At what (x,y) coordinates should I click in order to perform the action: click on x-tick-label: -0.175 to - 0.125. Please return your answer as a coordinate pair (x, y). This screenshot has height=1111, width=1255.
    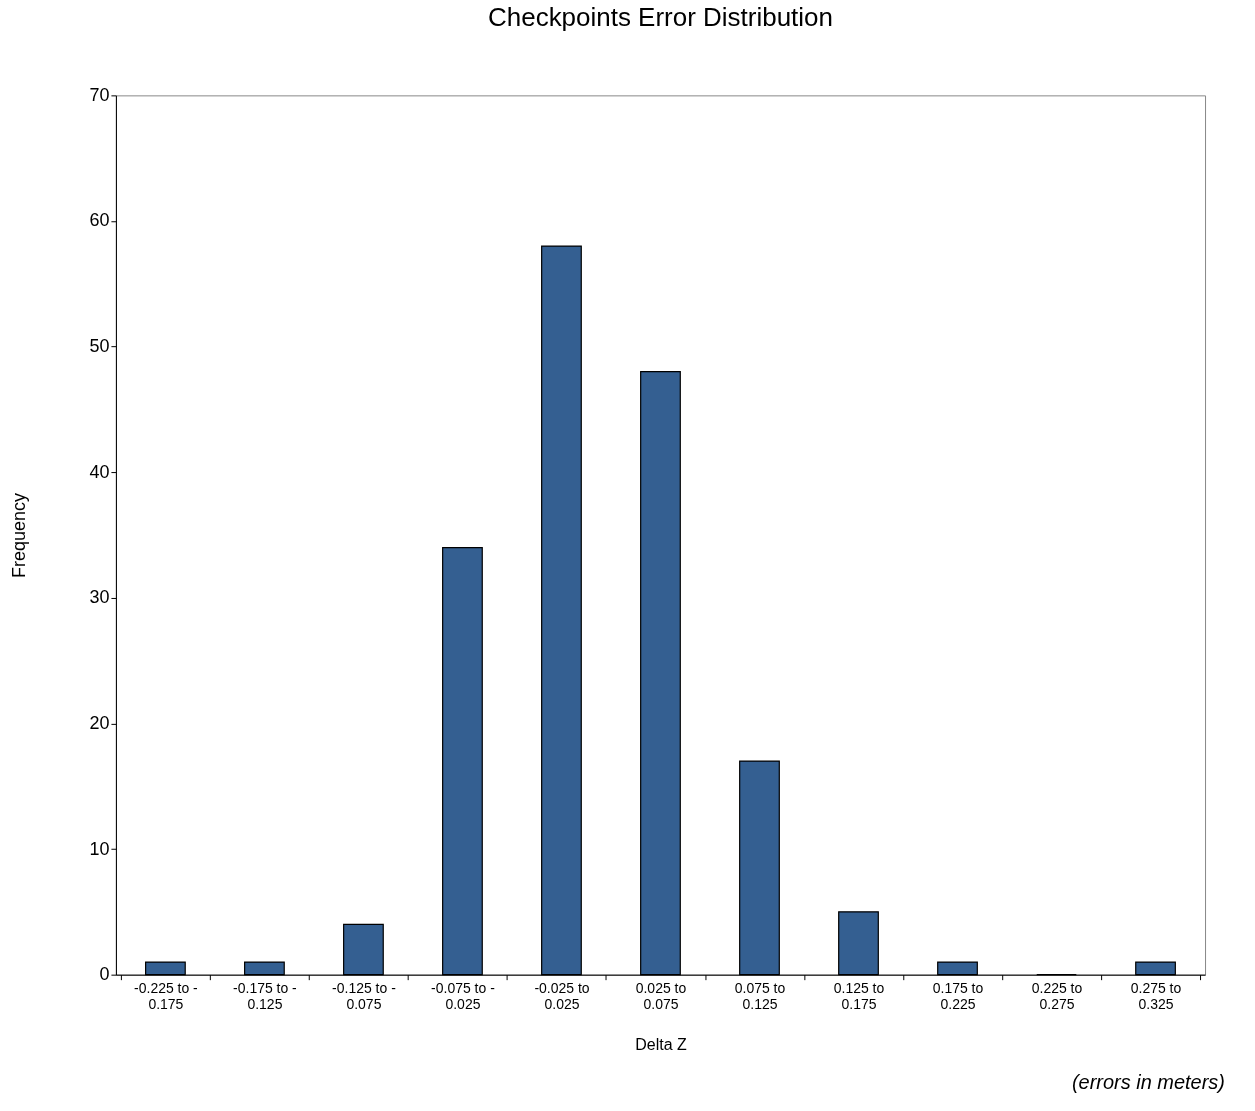
    Looking at the image, I should click on (265, 996).